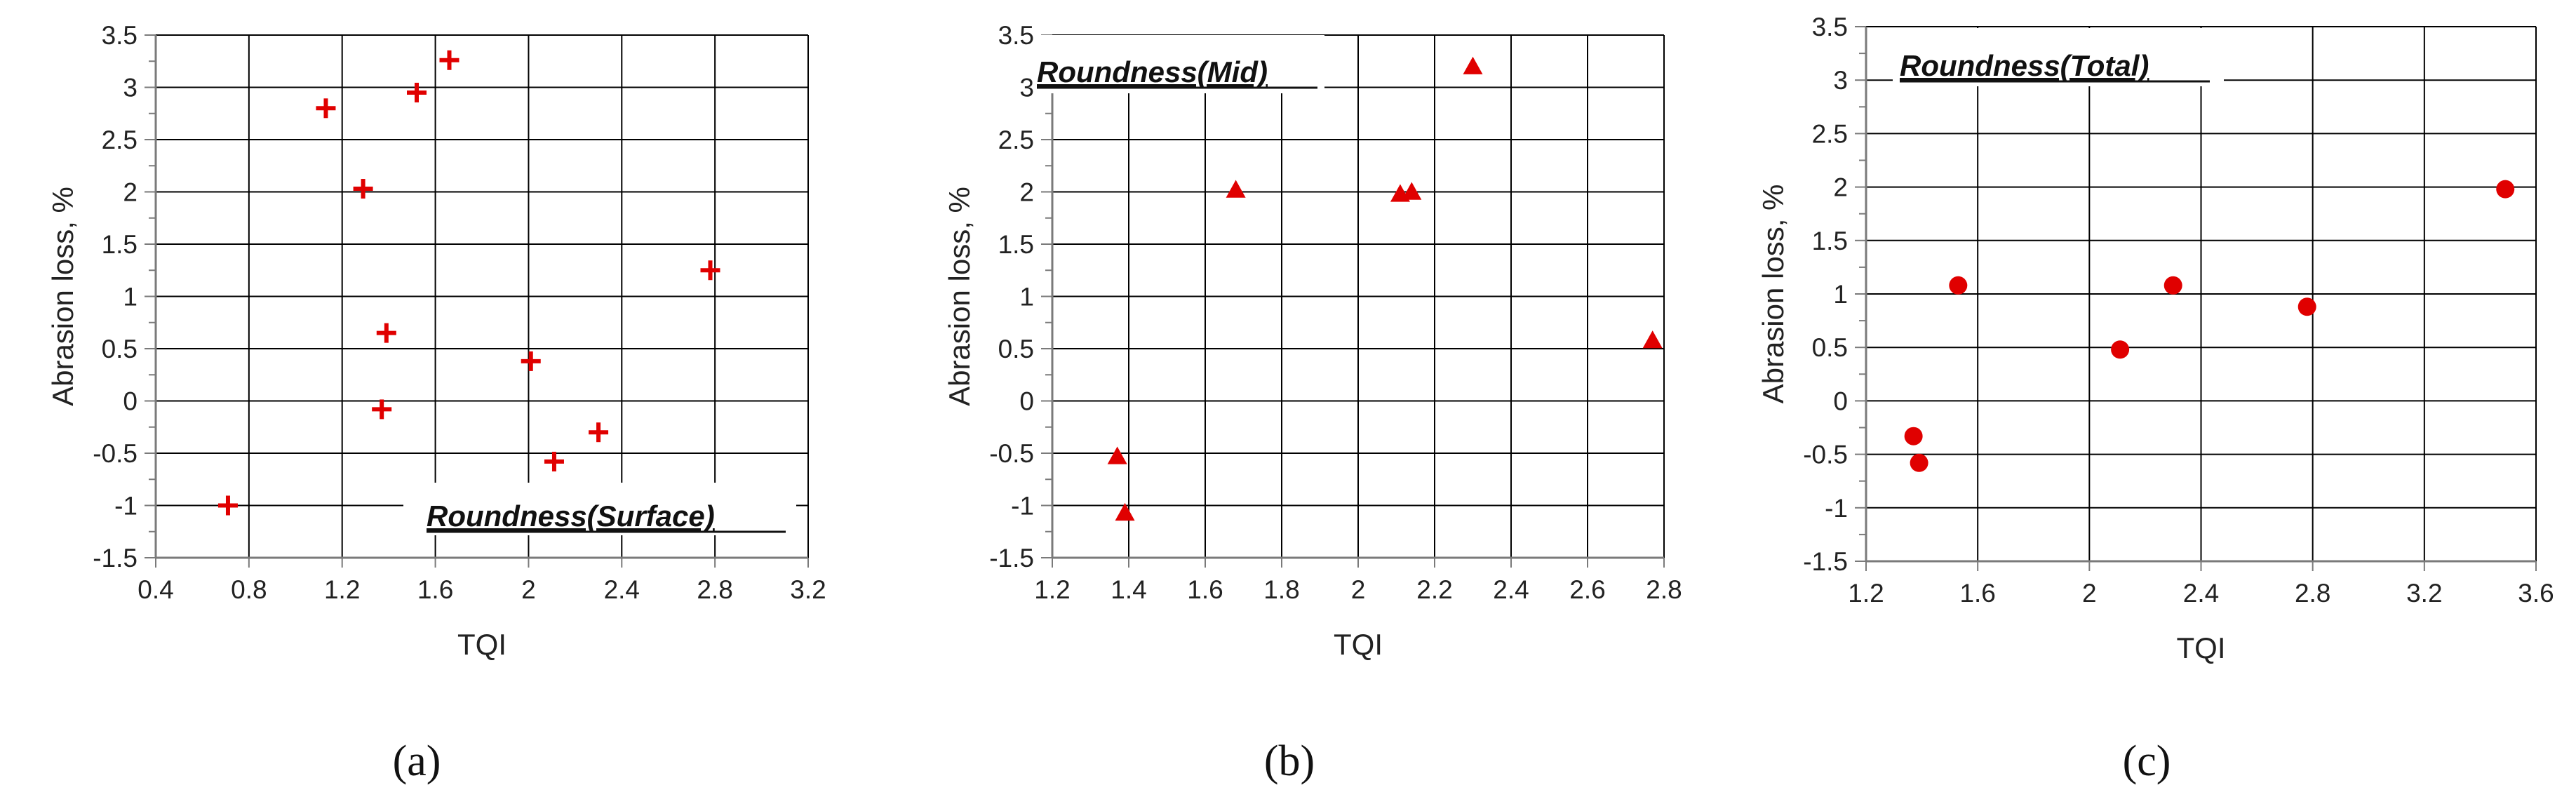  What do you see at coordinates (1152, 71) in the screenshot?
I see `legend-label: Roundness(Mid)` at bounding box center [1152, 71].